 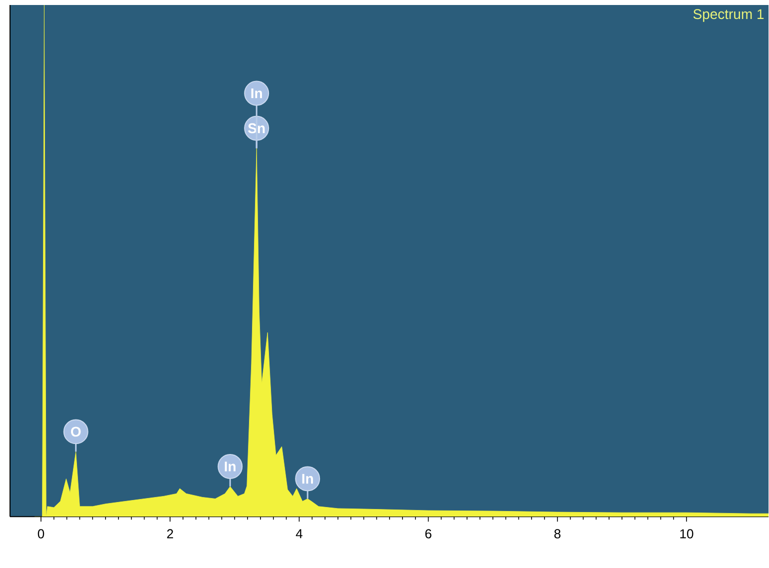 What do you see at coordinates (41, 534) in the screenshot?
I see `x-tick-label: 0` at bounding box center [41, 534].